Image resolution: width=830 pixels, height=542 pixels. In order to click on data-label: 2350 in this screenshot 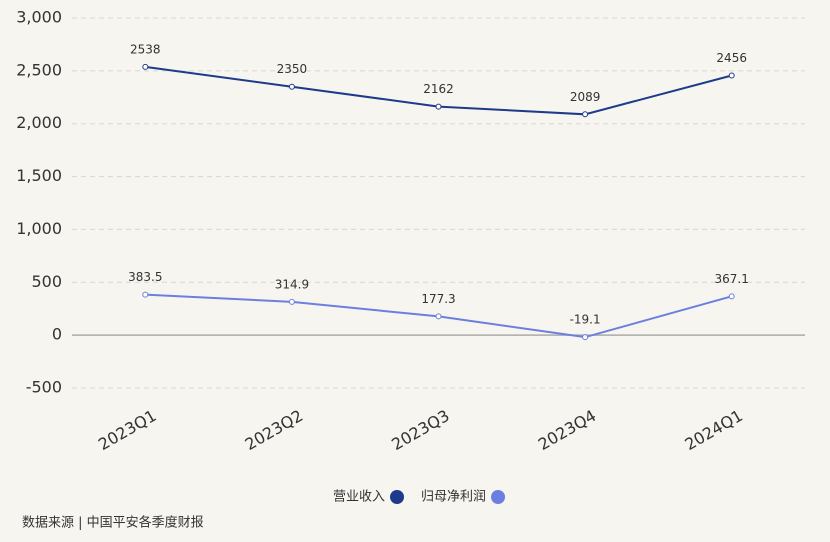, I will do `click(292, 69)`.